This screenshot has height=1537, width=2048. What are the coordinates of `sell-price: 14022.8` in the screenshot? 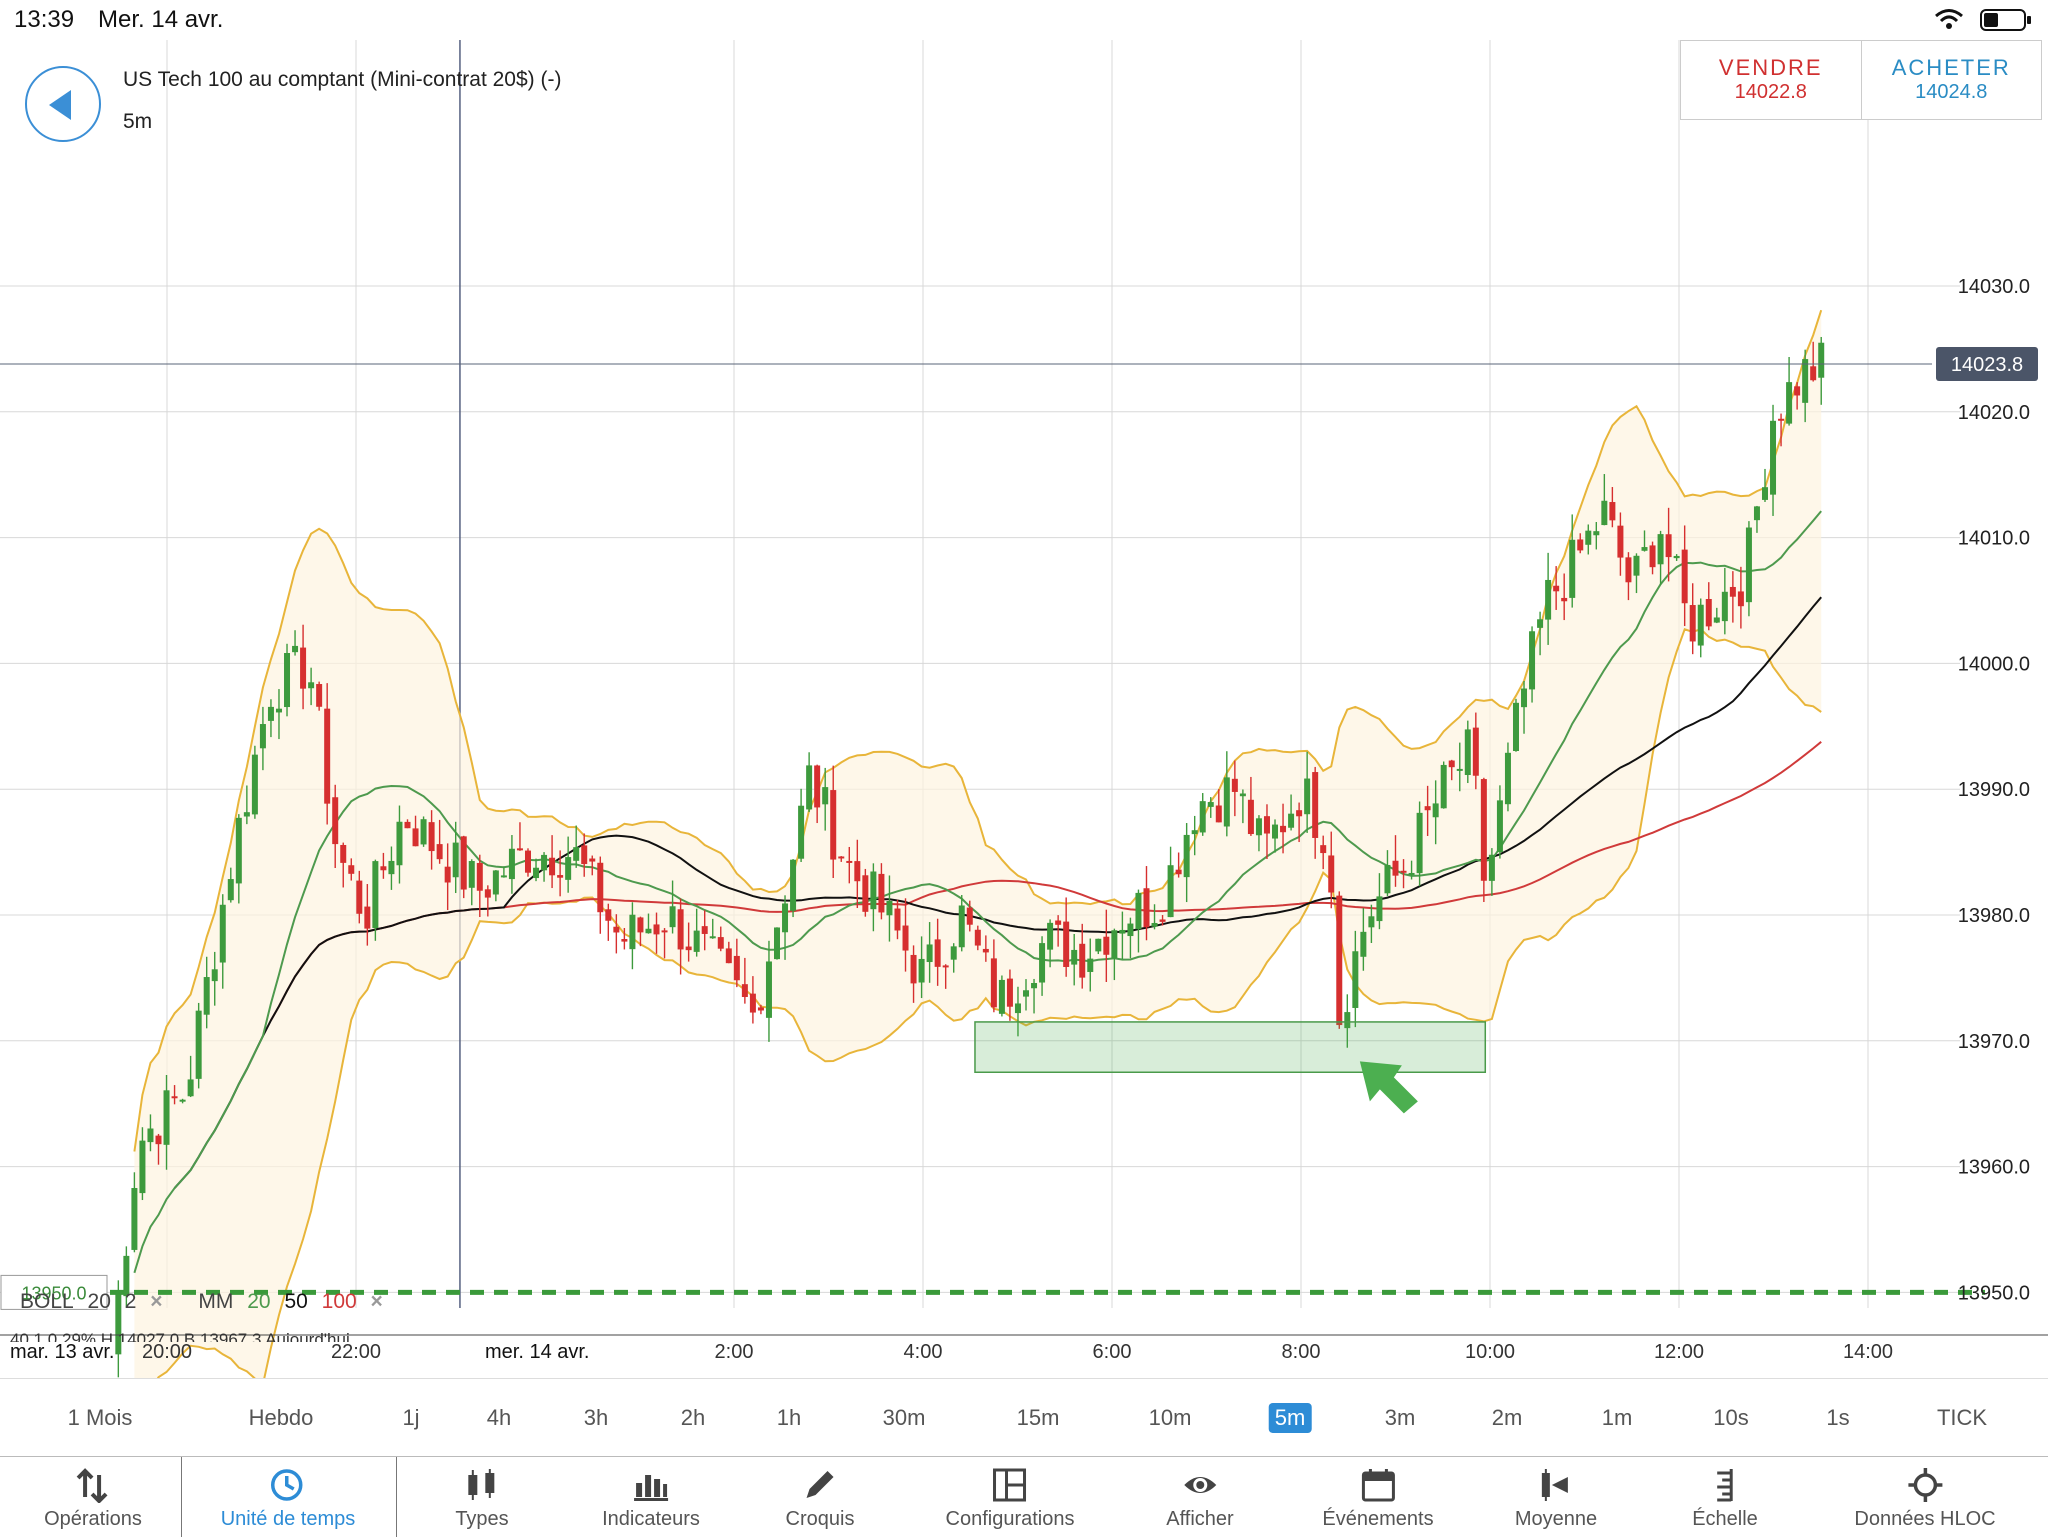 It's located at (1770, 92).